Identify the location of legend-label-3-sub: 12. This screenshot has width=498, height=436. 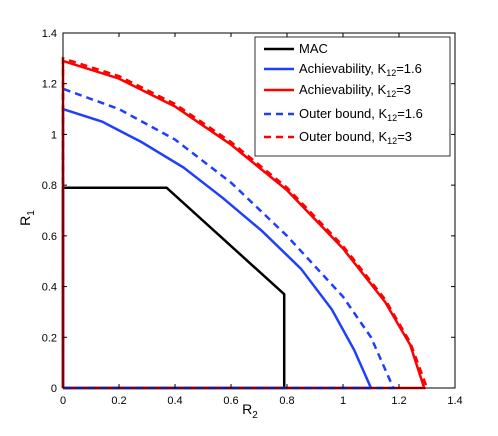
(392, 118).